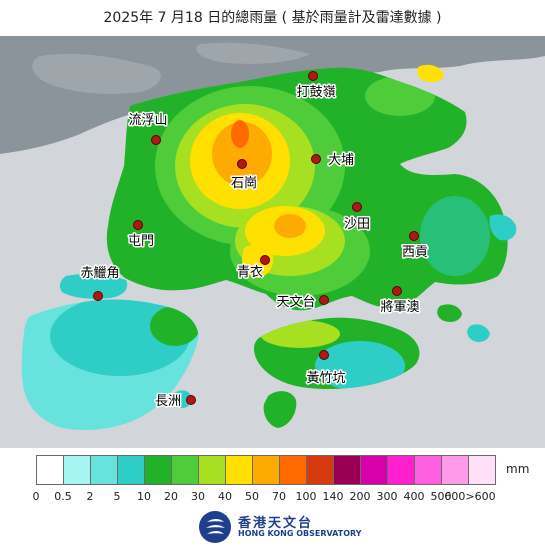  Describe the element at coordinates (147, 120) in the screenshot. I see `station-label: 流浮山` at that location.